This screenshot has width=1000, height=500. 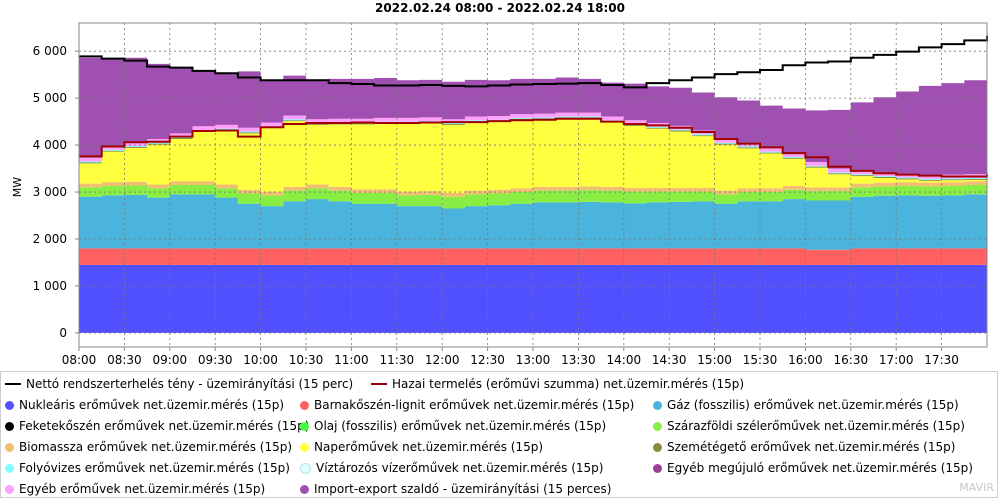 I want to click on x-tick-label: 17:00, so click(x=896, y=360).